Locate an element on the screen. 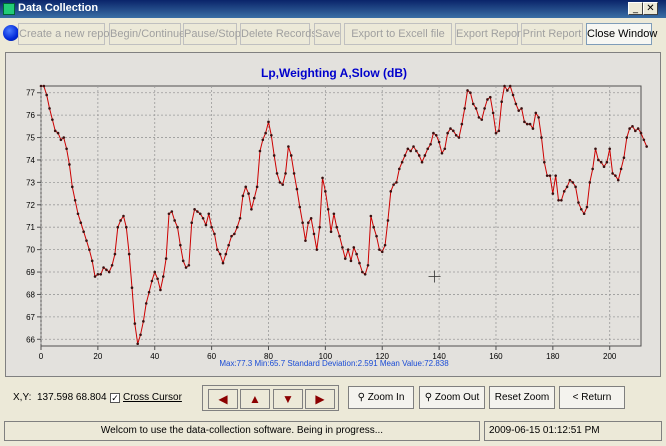 This screenshot has width=666, height=446. x-tick-label: 60 is located at coordinates (211, 356).